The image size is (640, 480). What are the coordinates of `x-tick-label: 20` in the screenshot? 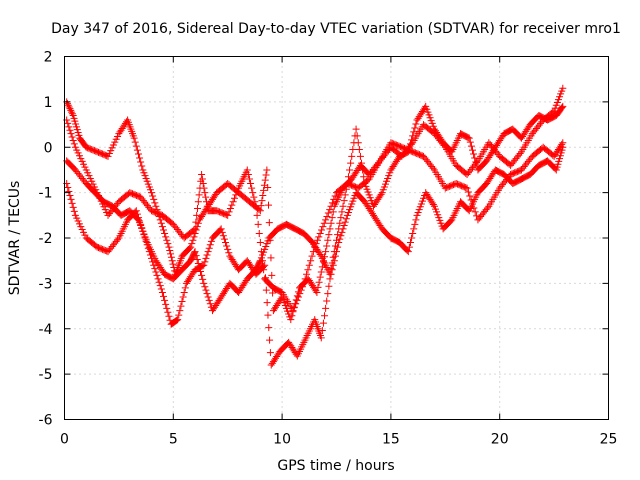 It's located at (500, 440).